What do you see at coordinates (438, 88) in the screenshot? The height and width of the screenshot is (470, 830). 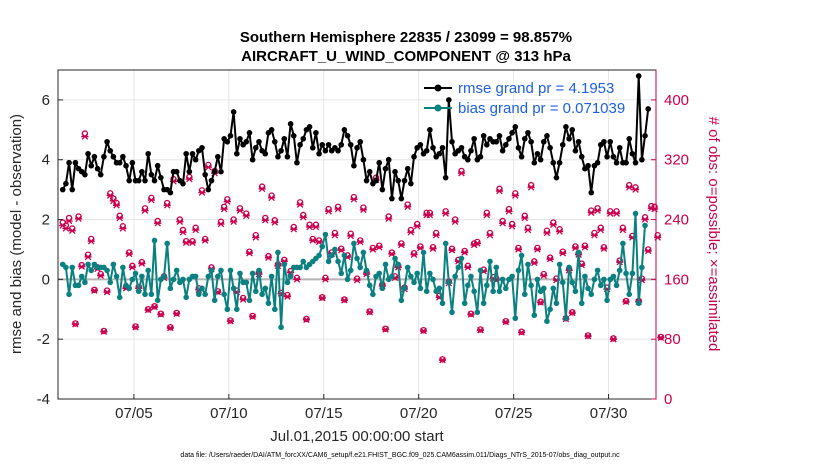 I see `legend-rmse-marker` at bounding box center [438, 88].